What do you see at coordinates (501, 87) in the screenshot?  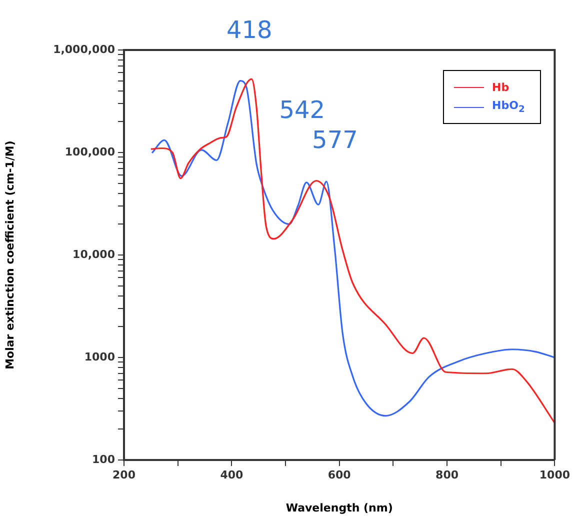 I see `legend-label: Hb` at bounding box center [501, 87].